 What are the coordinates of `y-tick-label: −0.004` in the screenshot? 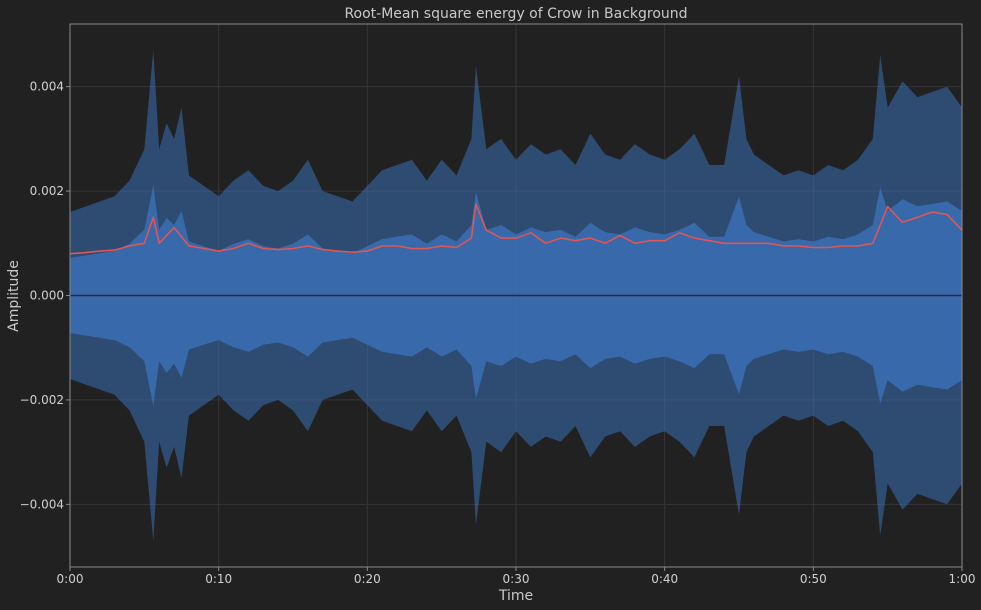 It's located at (42, 504).